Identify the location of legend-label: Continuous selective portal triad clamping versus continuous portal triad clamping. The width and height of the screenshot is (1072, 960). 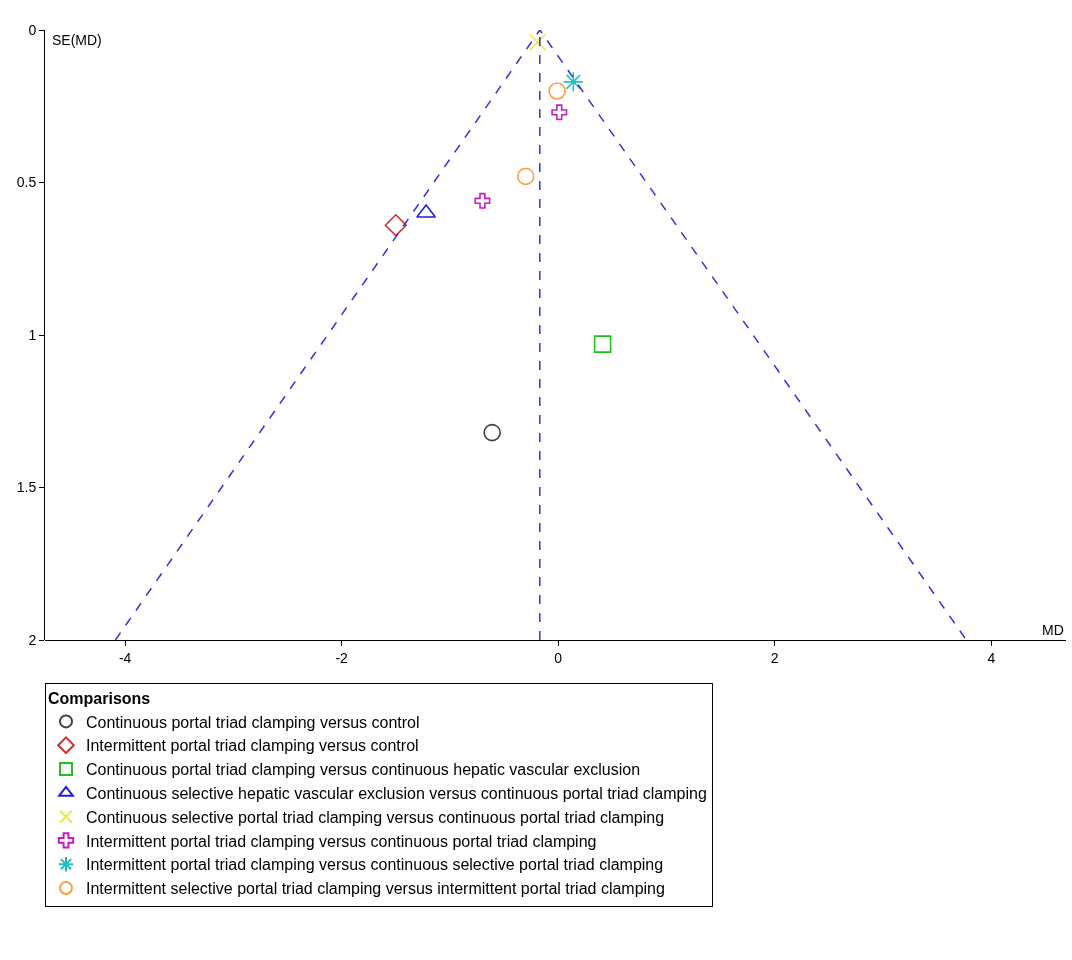
(375, 817).